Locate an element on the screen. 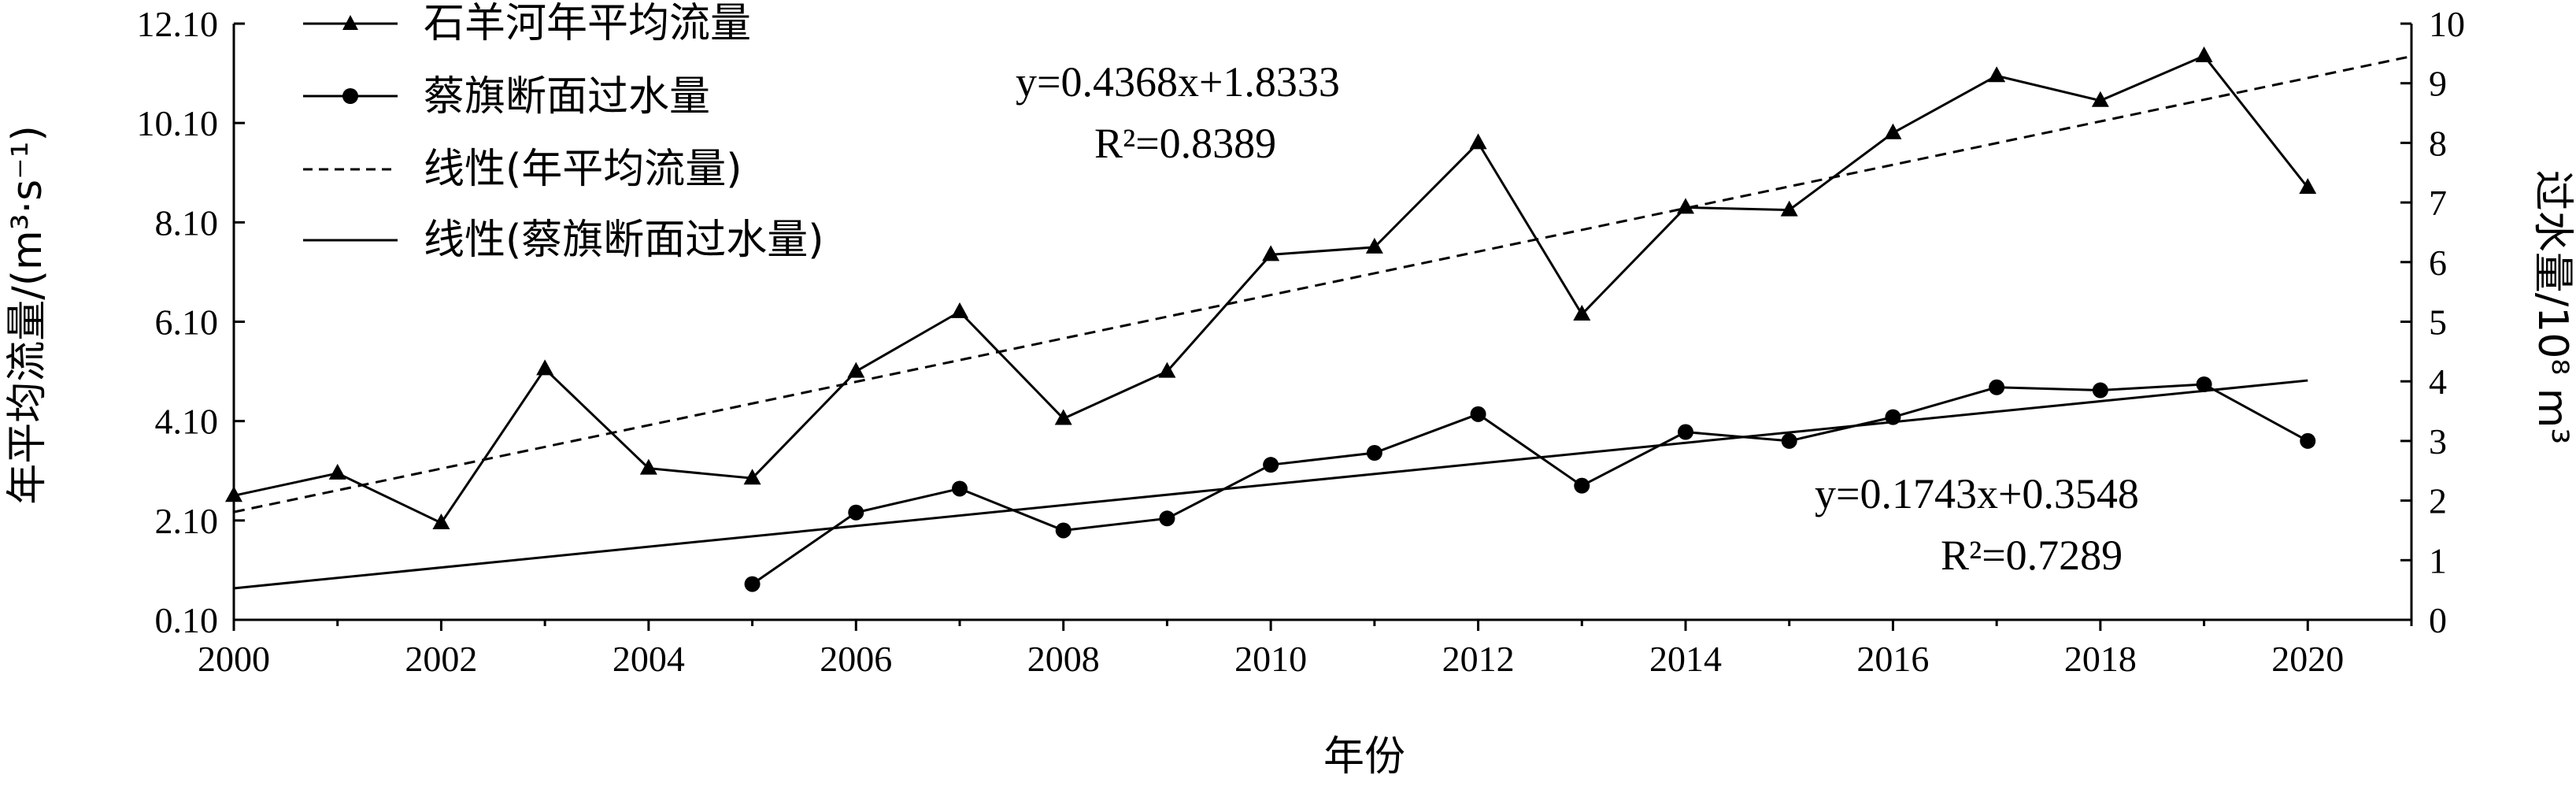  y-right-tick-label: 2 is located at coordinates (2438, 501).